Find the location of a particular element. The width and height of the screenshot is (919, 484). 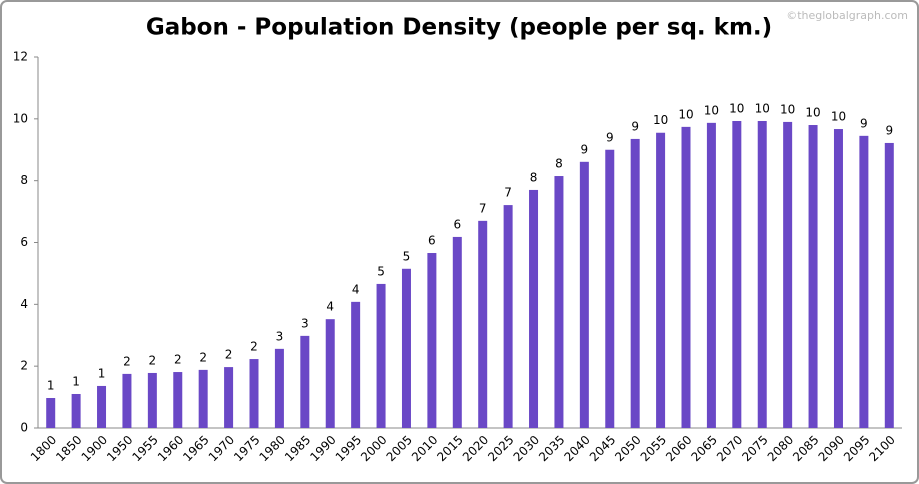

y-tick-label: 12 is located at coordinates (20, 57).